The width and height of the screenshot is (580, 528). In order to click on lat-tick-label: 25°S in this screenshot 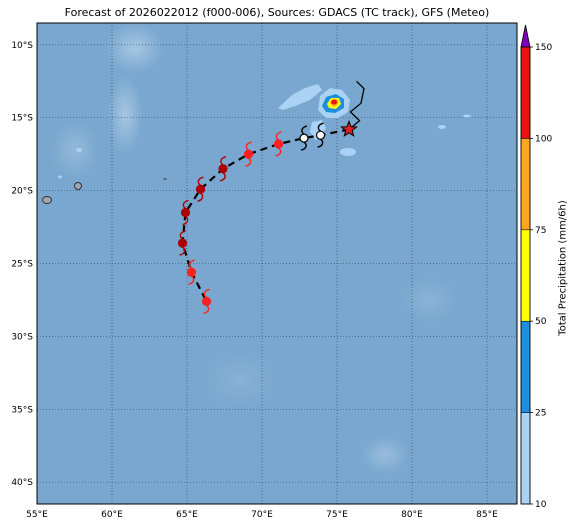, I will do `click(22, 265)`.